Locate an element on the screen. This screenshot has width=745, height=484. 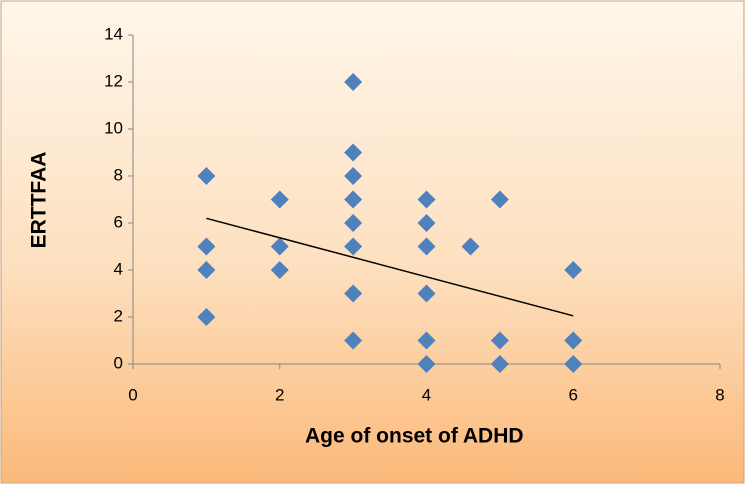
x-tick-label: 6 is located at coordinates (573, 394).